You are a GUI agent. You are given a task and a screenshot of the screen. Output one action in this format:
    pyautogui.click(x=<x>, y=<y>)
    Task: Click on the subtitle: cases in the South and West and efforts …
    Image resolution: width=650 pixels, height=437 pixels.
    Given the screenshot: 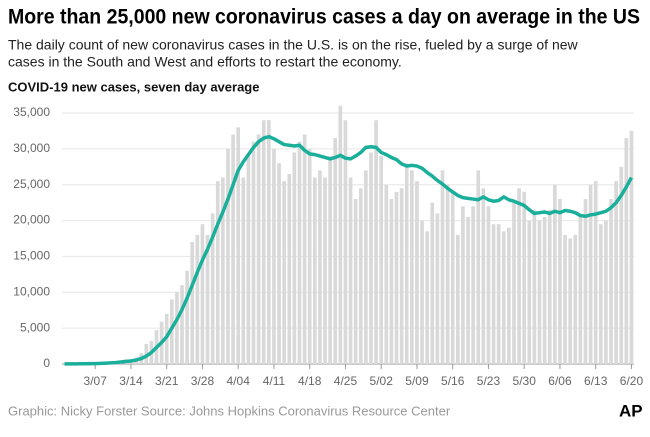 What is the action you would take?
    pyautogui.click(x=205, y=62)
    